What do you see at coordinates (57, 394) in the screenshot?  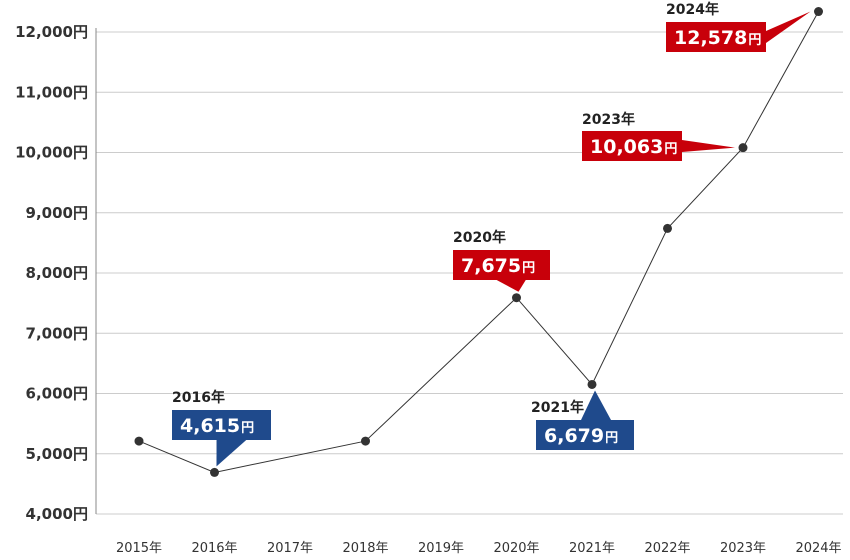 I see `y-tick-label: 6,000円` at bounding box center [57, 394].